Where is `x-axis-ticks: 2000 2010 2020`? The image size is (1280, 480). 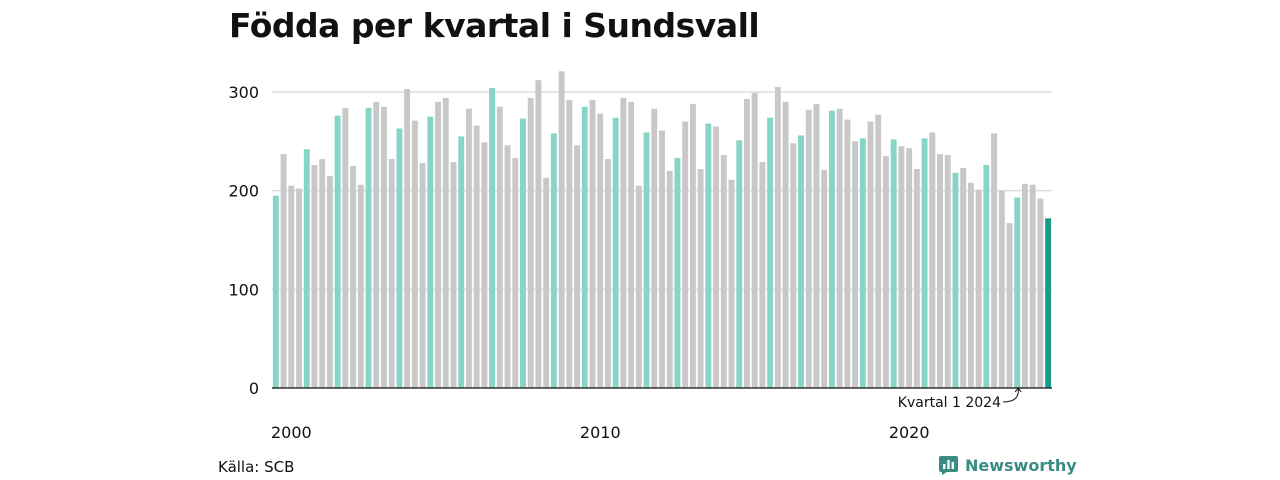
x-axis-ticks: 2000 2010 2020 is located at coordinates (600, 432).